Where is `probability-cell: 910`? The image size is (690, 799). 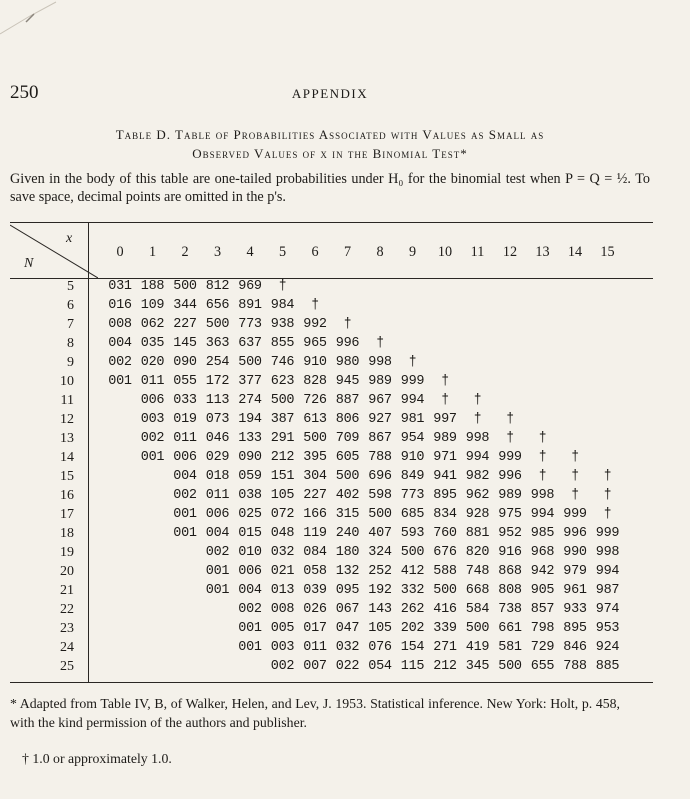 probability-cell: 910 is located at coordinates (315, 362).